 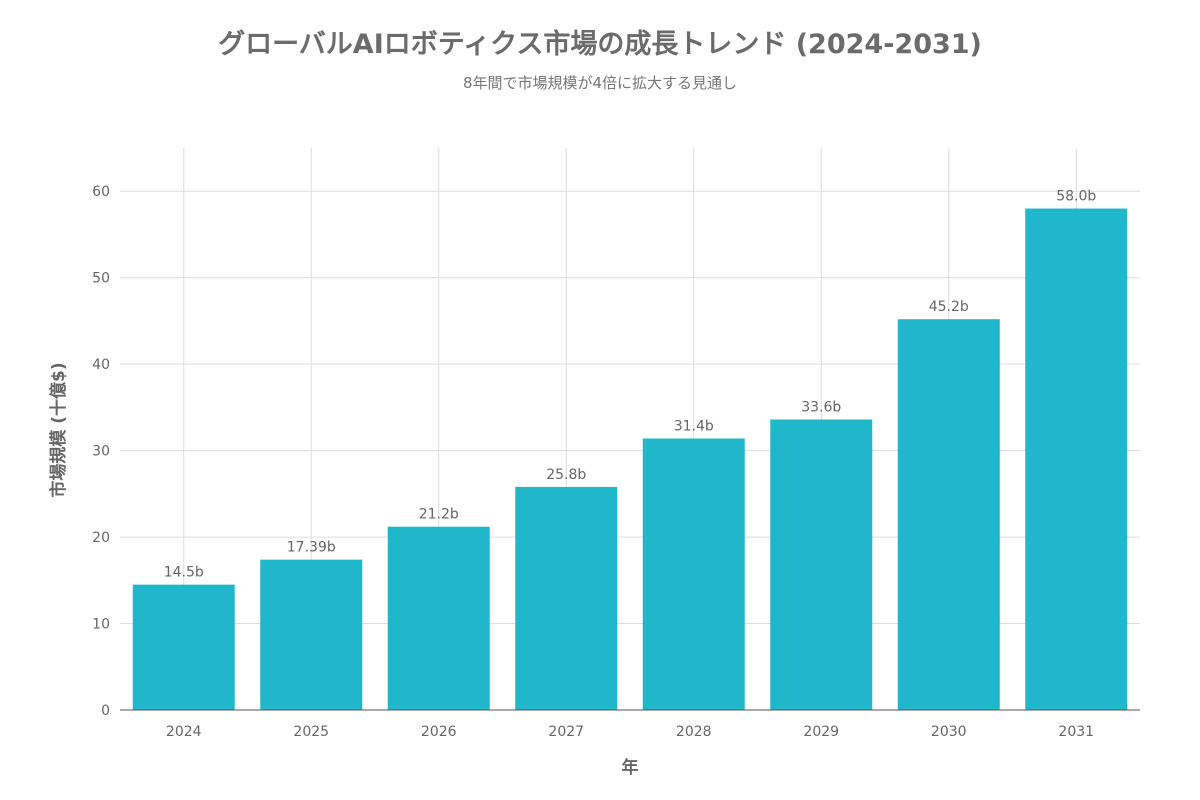 I want to click on chart-subtitle: 8年間で市場規模が4倍に拡大する見通し, so click(x=600, y=83).